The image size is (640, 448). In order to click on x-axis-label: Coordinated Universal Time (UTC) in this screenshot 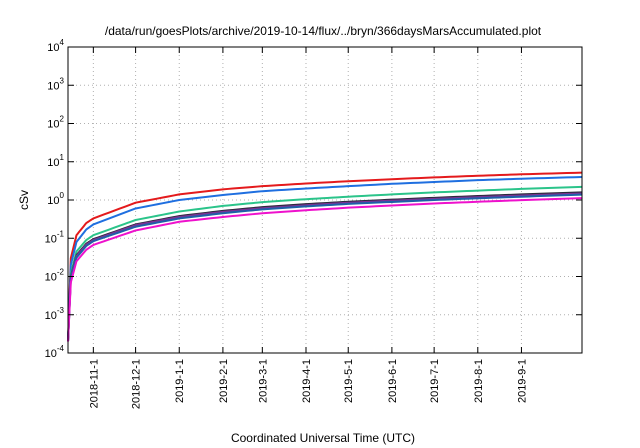, I will do `click(323, 438)`.